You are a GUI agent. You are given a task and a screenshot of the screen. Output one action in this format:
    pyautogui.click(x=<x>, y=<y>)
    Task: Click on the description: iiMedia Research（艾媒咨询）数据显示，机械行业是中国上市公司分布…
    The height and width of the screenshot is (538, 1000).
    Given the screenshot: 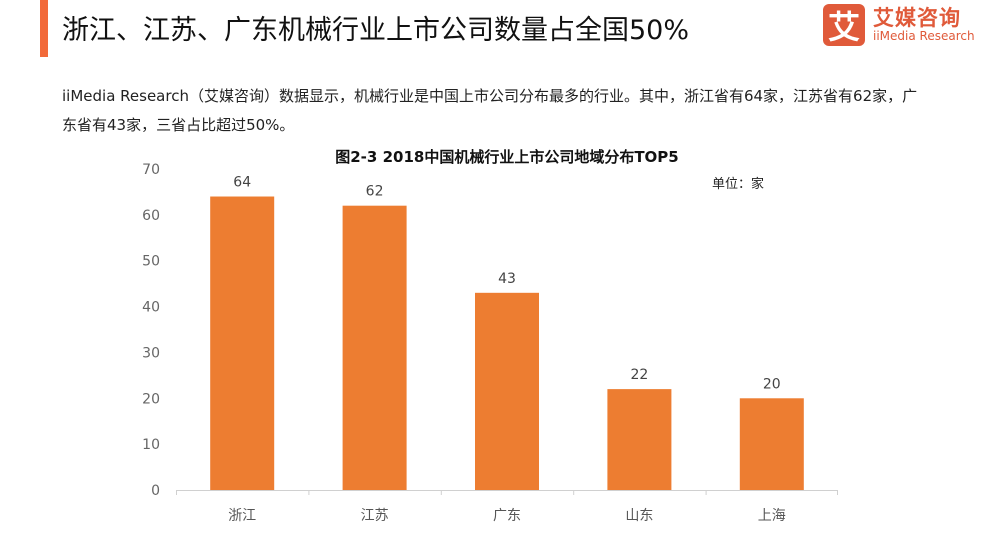 What is the action you would take?
    pyautogui.click(x=490, y=110)
    